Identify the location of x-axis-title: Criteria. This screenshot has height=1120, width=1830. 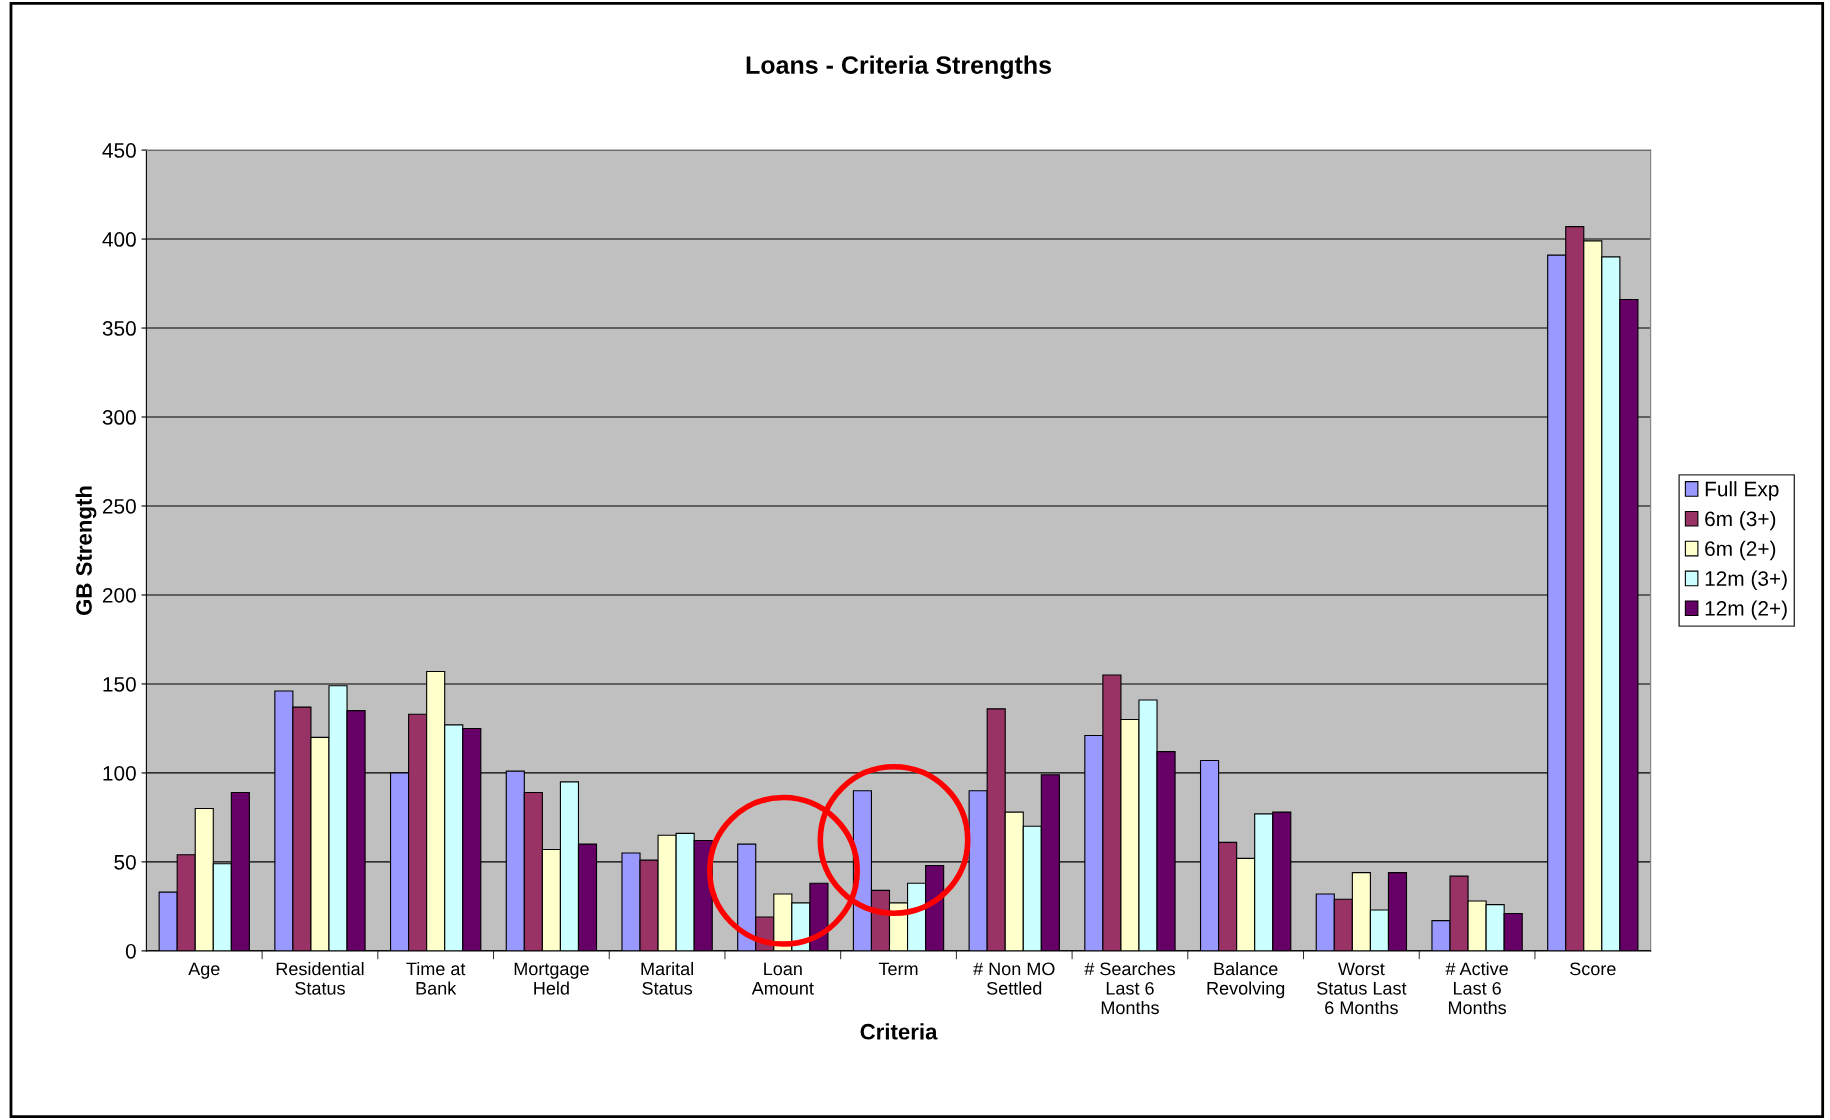
(899, 1031).